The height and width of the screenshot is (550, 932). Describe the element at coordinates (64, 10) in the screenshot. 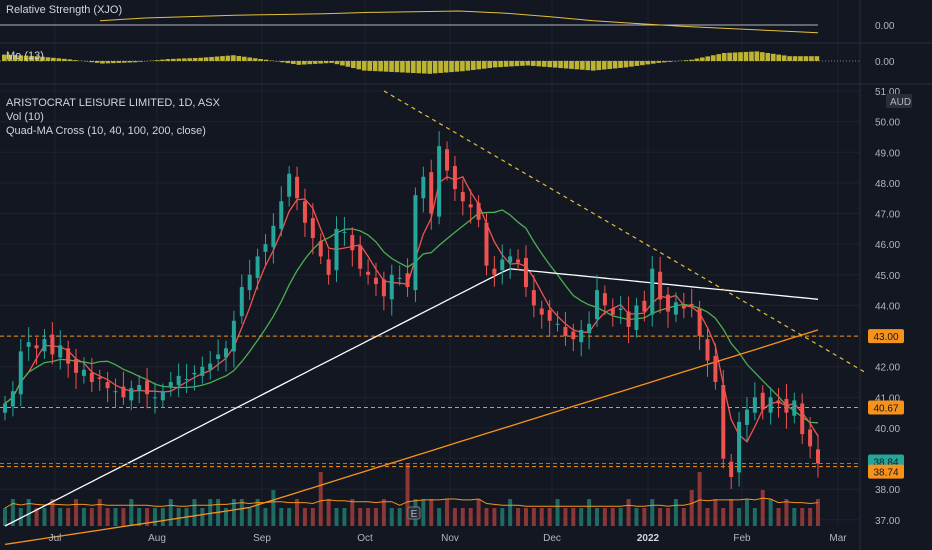

I see `rs-legend: Relative Strength (XJO)` at that location.